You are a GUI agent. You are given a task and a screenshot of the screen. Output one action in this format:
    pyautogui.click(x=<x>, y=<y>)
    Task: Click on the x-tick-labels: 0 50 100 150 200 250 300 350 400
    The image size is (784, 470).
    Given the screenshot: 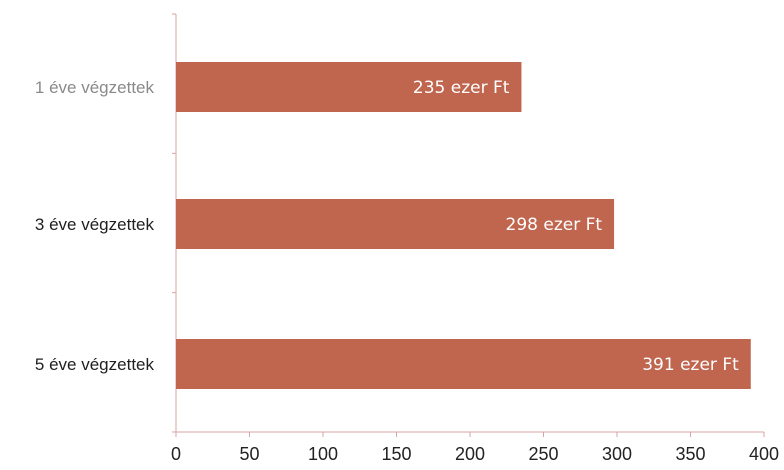 What is the action you would take?
    pyautogui.click(x=475, y=454)
    